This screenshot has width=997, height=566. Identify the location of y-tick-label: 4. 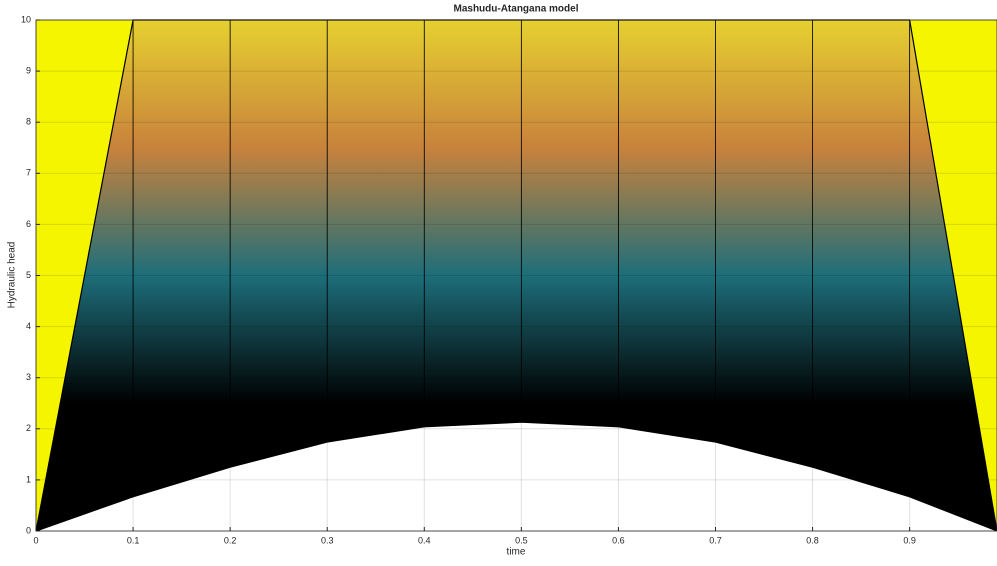
(28, 326).